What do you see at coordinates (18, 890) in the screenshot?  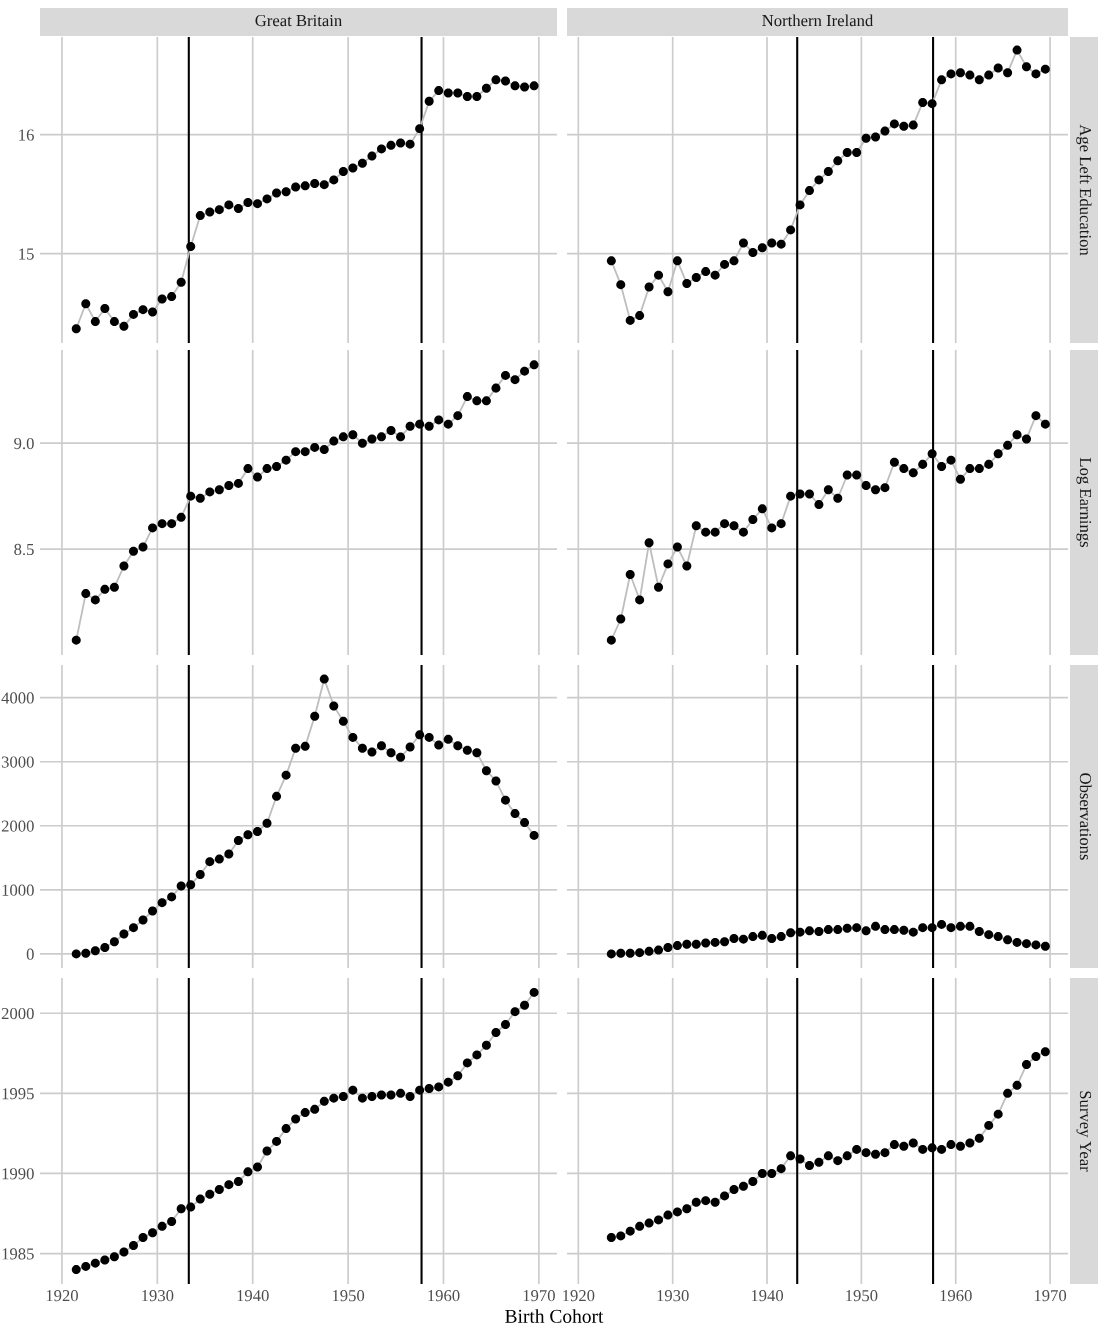 I see `y-tick-label: 1000` at bounding box center [18, 890].